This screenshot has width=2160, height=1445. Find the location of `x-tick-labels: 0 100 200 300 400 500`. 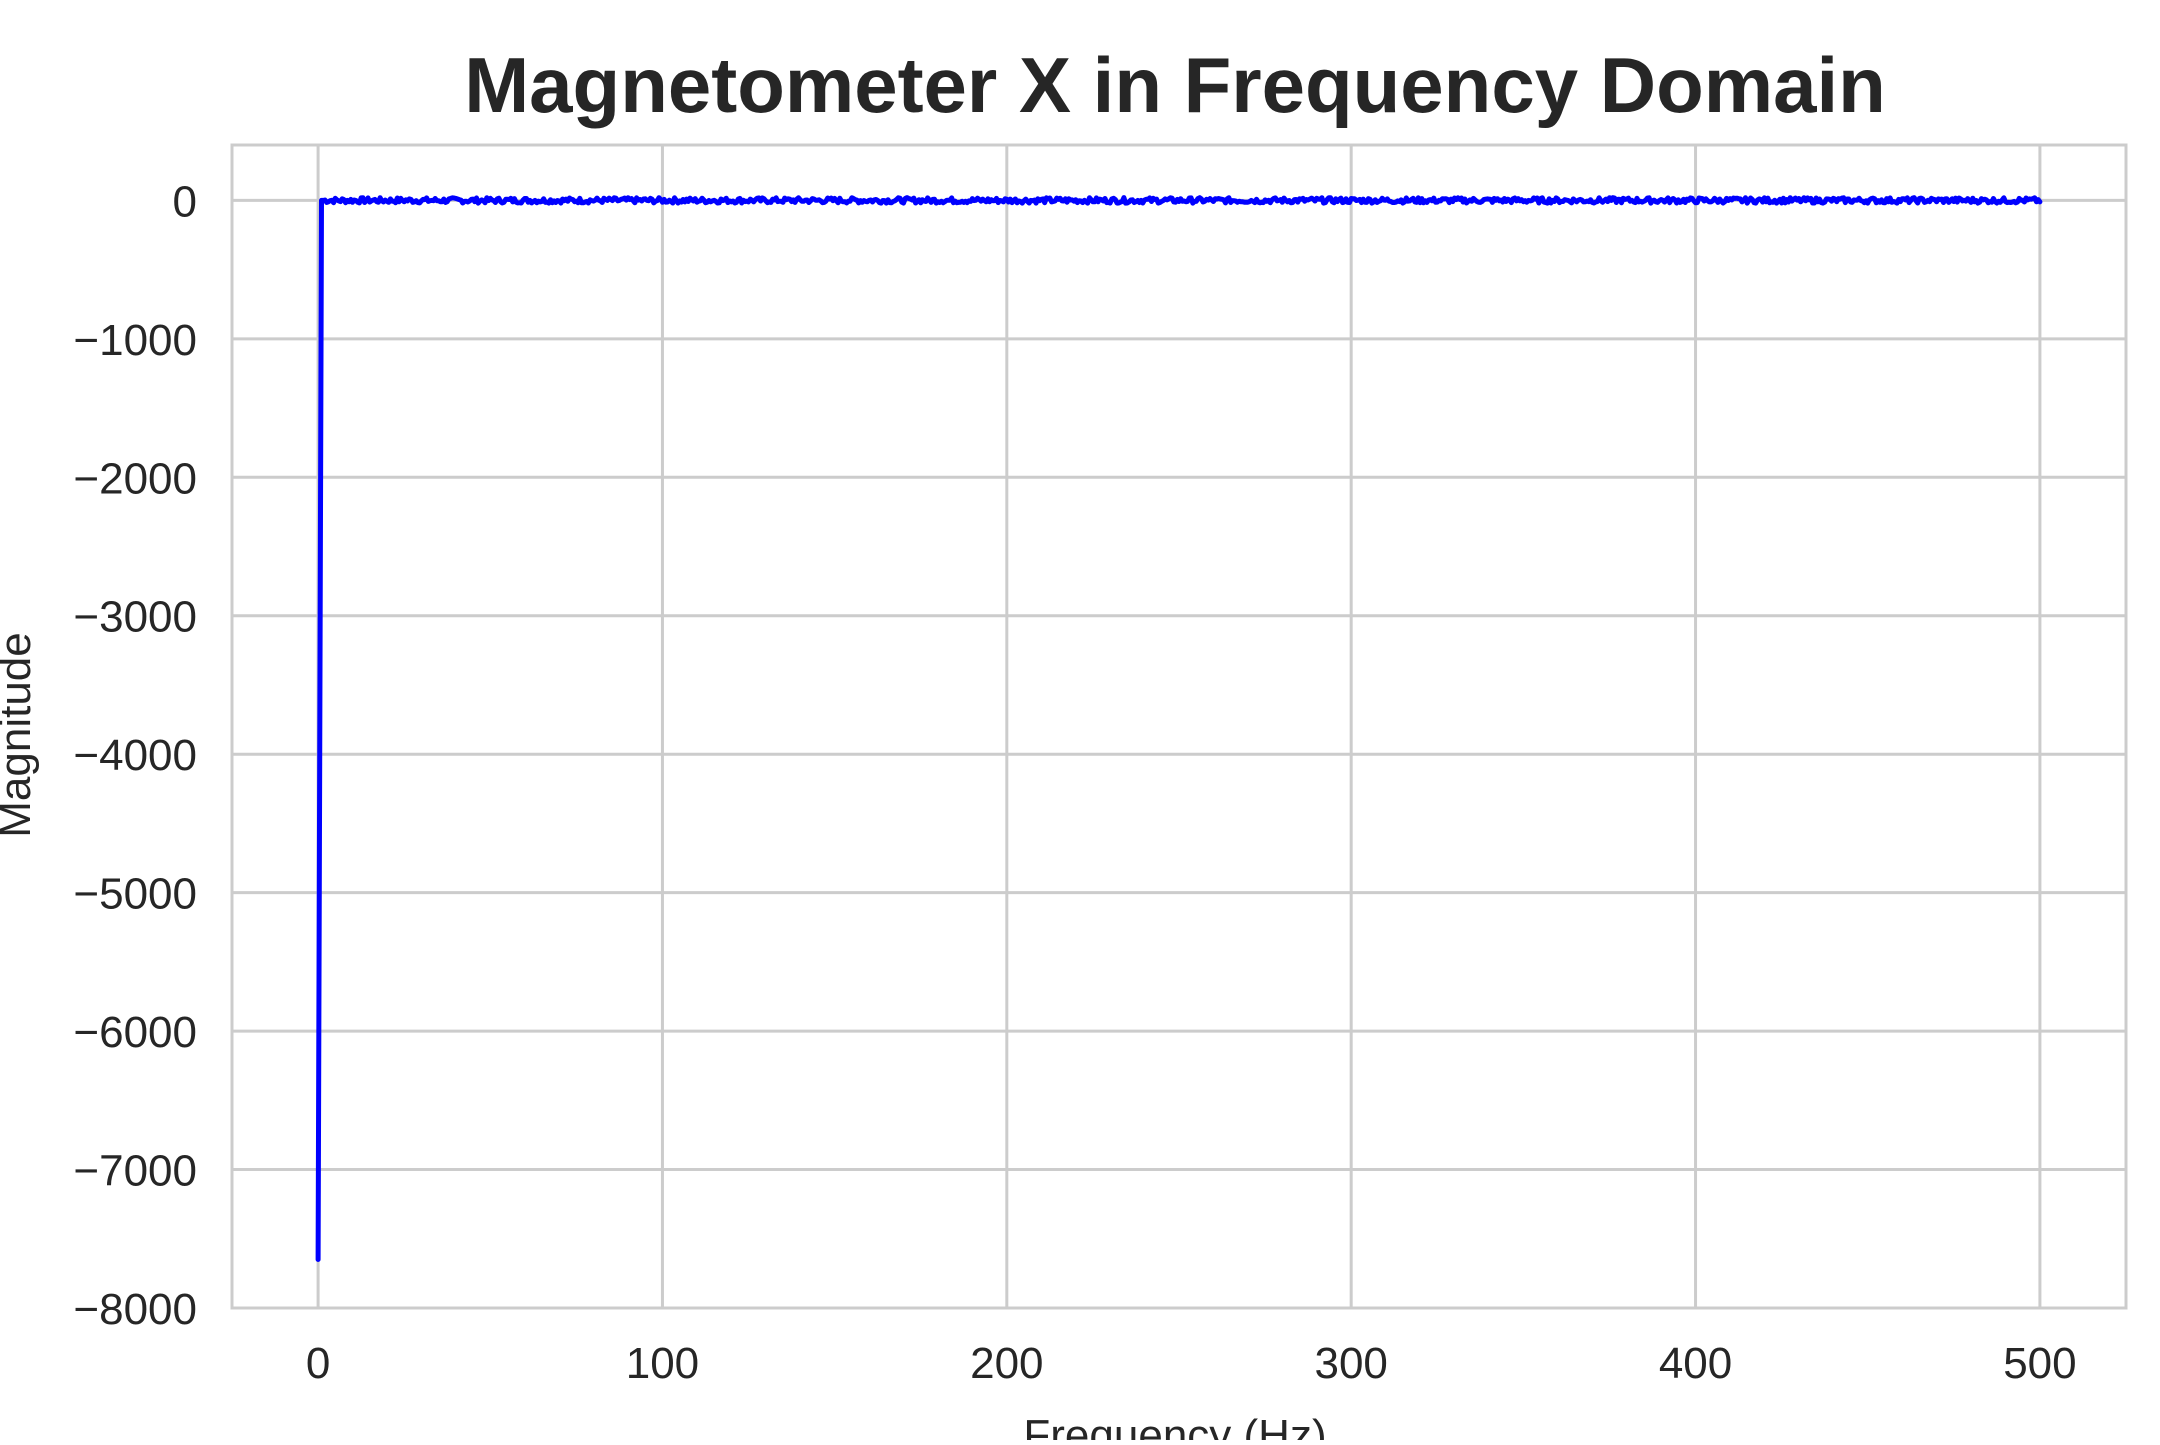

x-tick-labels: 0 100 200 300 400 500 is located at coordinates (1191, 1363).